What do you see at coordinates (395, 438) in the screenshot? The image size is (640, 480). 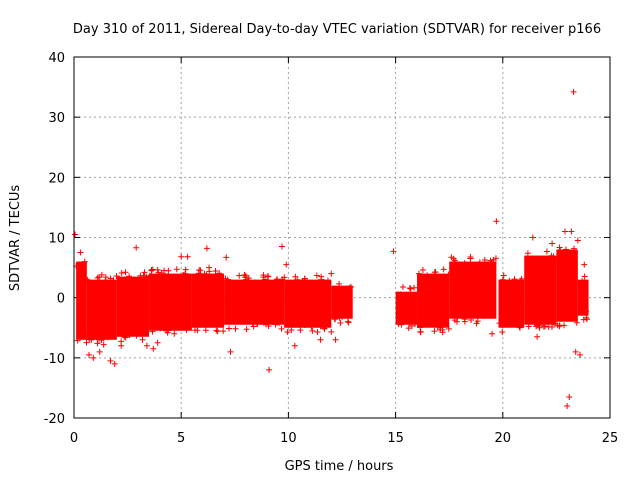 I see `x-tick-label: 15` at bounding box center [395, 438].